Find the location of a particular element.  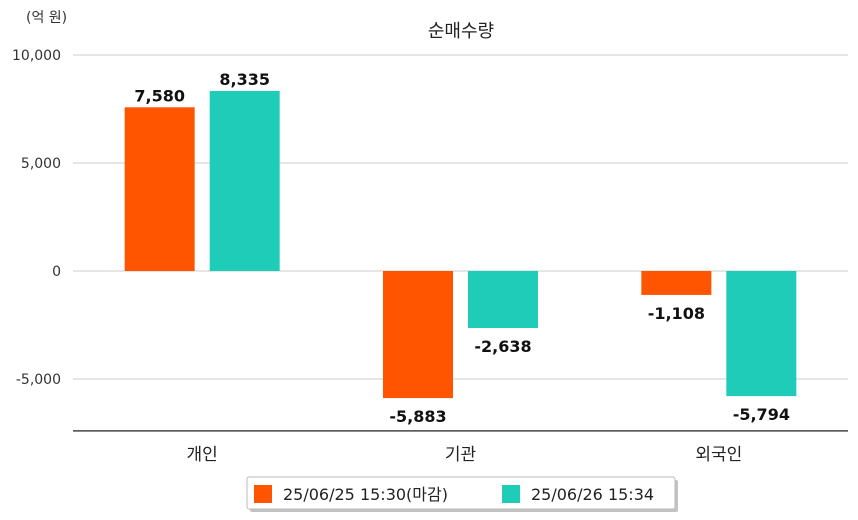

data-label: -1,108 is located at coordinates (676, 313).